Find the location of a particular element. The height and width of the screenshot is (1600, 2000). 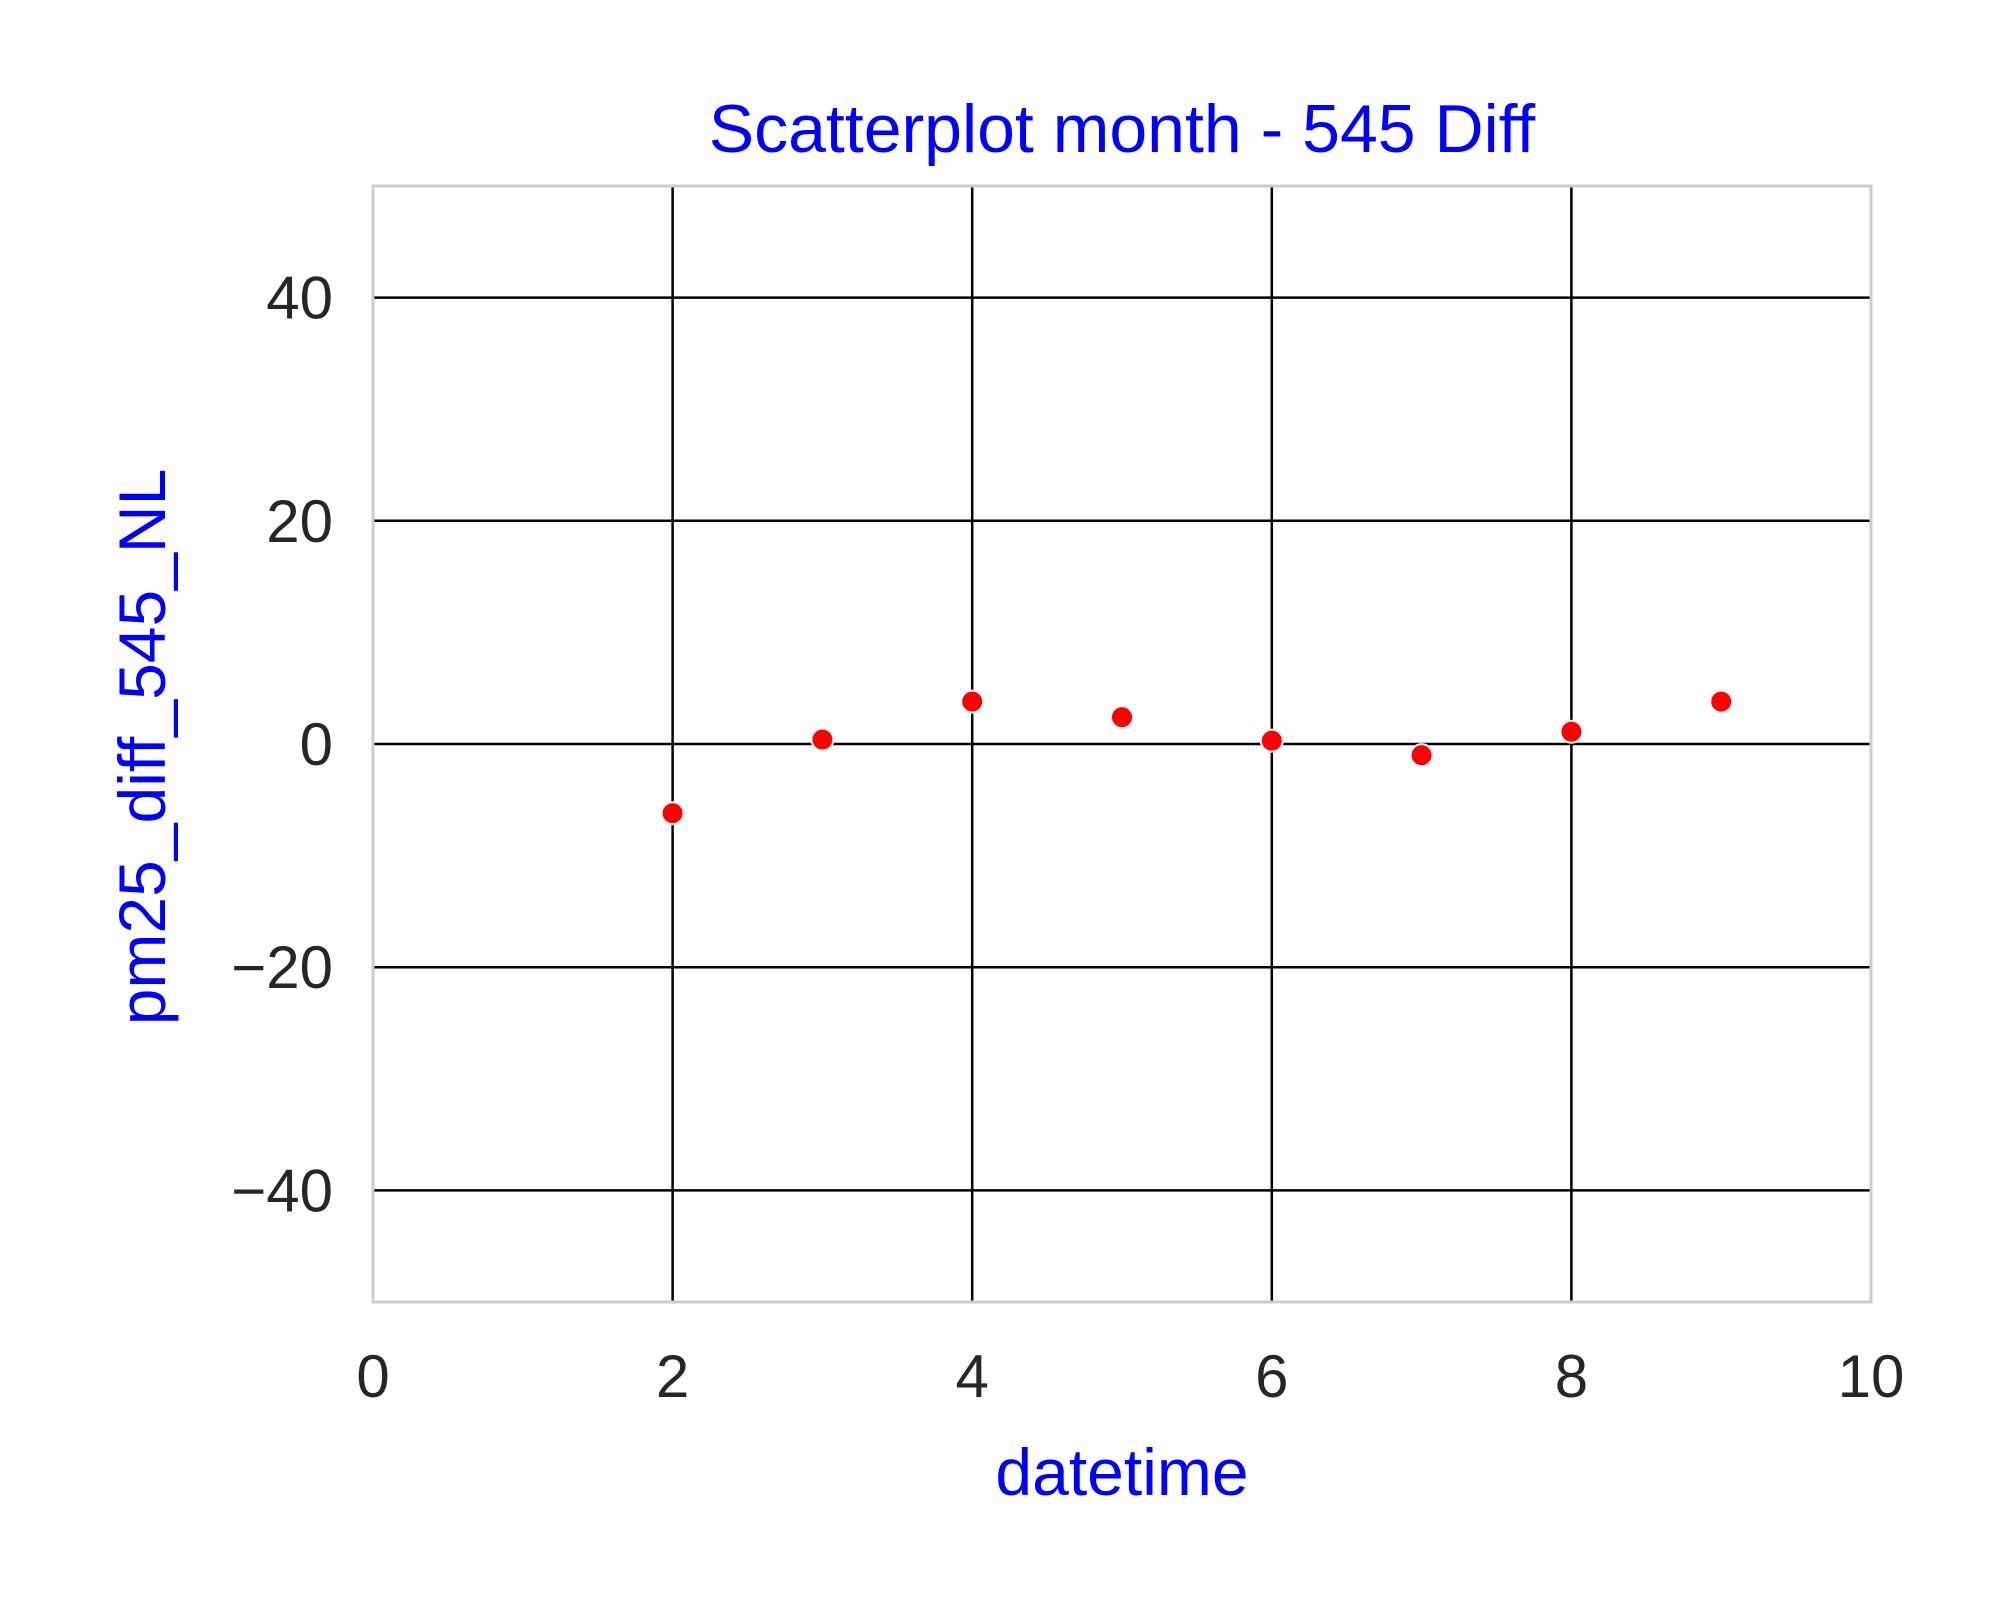

x-tick-labels: 0 2 4 6 8 10 is located at coordinates (1130, 1376).